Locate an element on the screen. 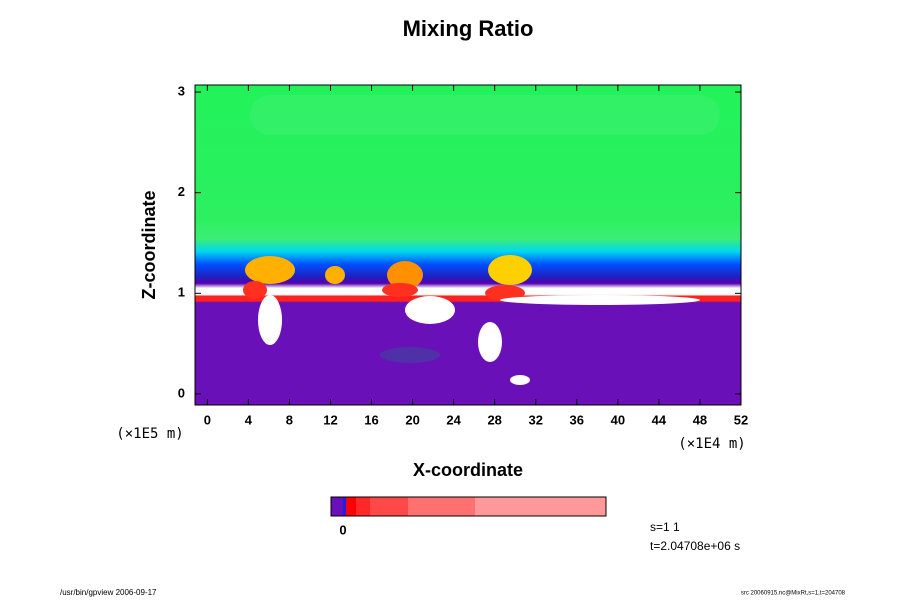 The image size is (900, 600). y-tick-label: 3 is located at coordinates (181, 90).